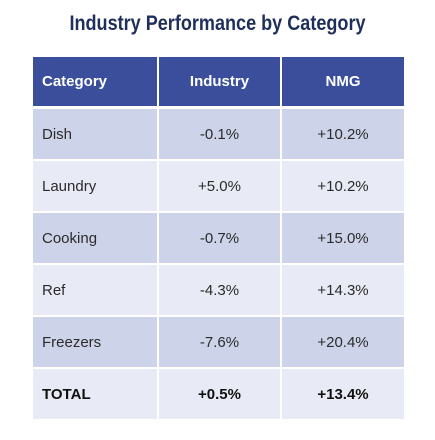  I want to click on industry-value-cell: -7.6%, so click(218, 343).